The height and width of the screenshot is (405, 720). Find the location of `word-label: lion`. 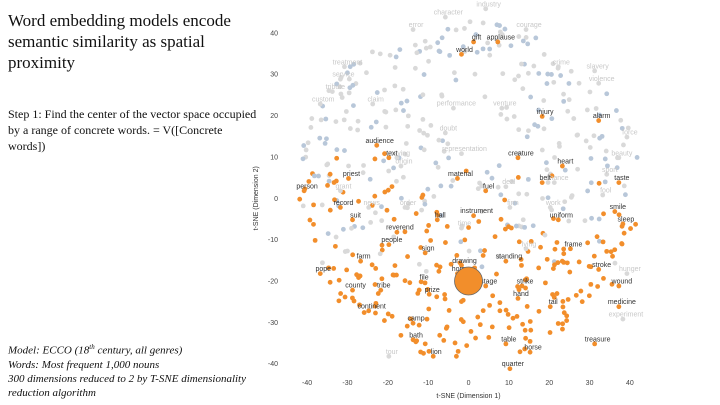

word-label: lion is located at coordinates (436, 352).